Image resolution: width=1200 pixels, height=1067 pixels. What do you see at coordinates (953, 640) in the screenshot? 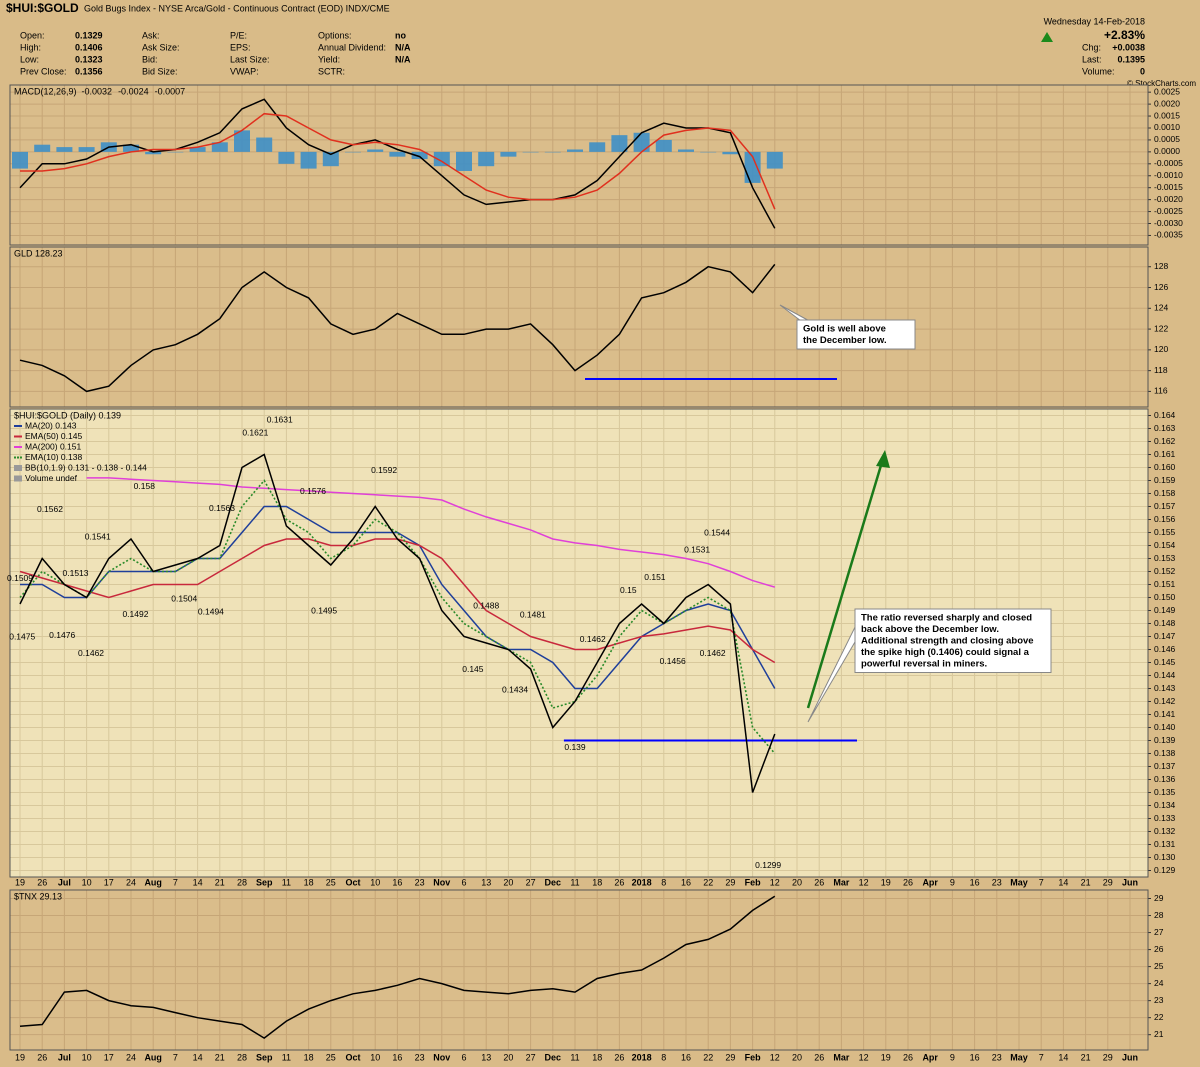
I see `callout-box` at bounding box center [953, 640].